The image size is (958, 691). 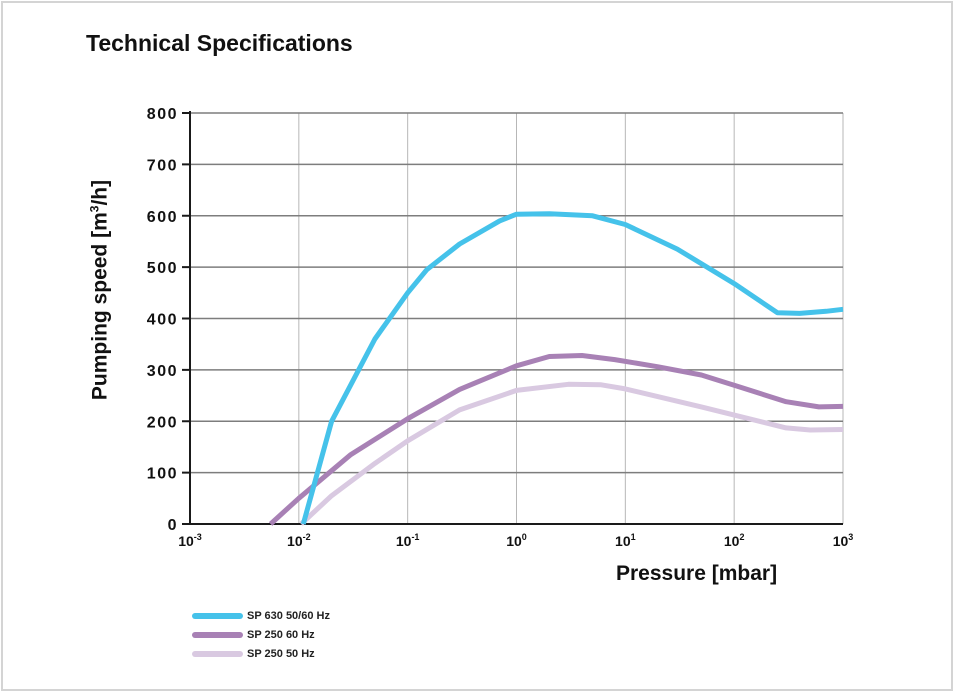 I want to click on y-axis-title: Pumping speed [m3/h], so click(x=100, y=290).